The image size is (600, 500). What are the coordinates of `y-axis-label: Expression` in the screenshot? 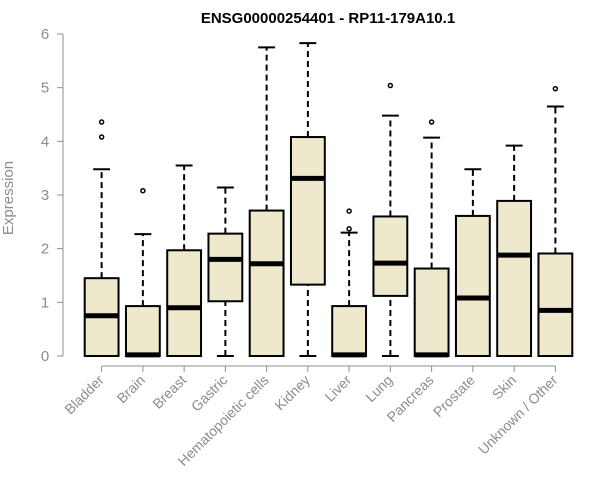 It's located at (8, 198).